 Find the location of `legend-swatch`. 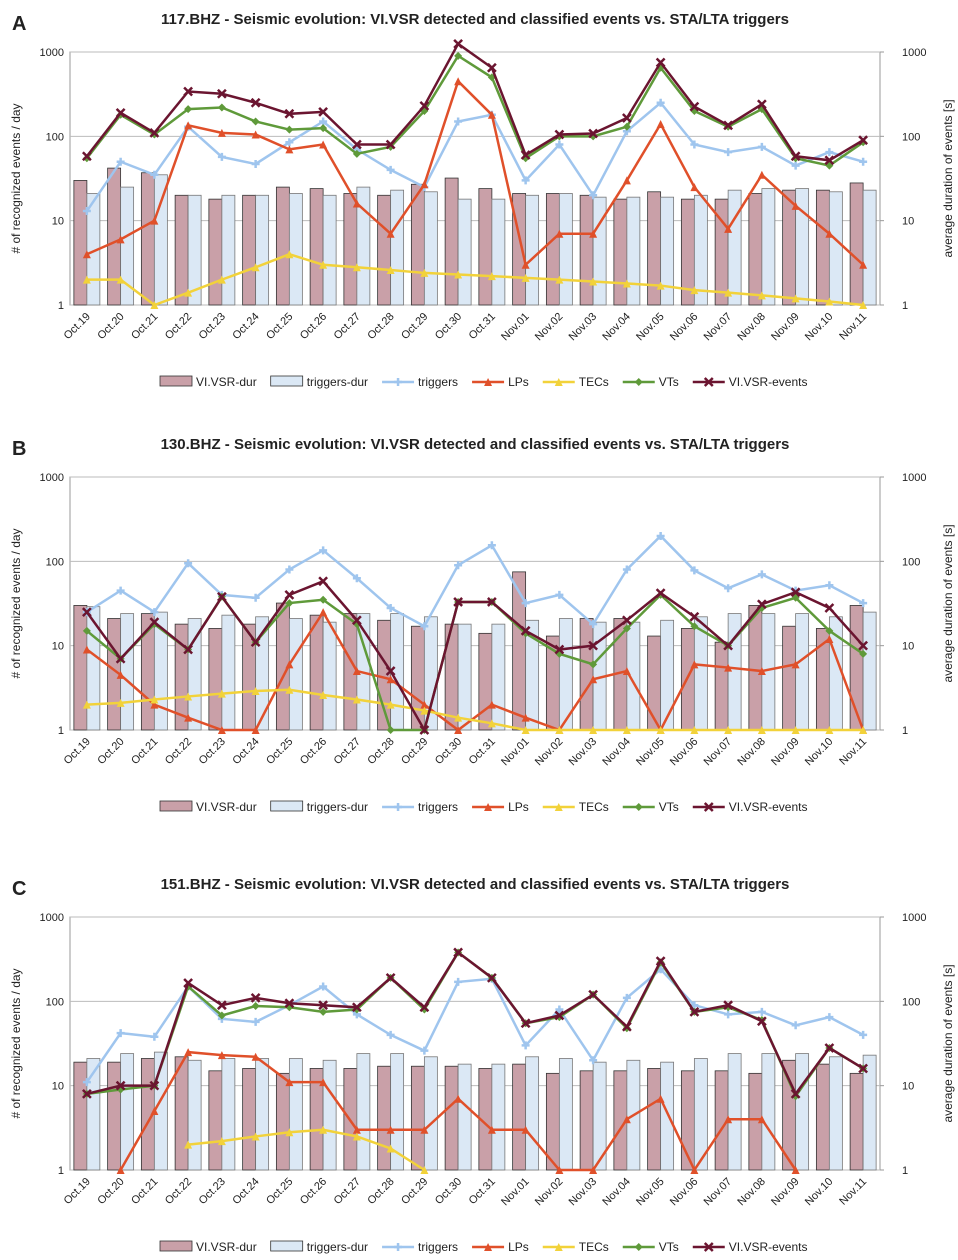

legend-swatch is located at coordinates (176, 806).